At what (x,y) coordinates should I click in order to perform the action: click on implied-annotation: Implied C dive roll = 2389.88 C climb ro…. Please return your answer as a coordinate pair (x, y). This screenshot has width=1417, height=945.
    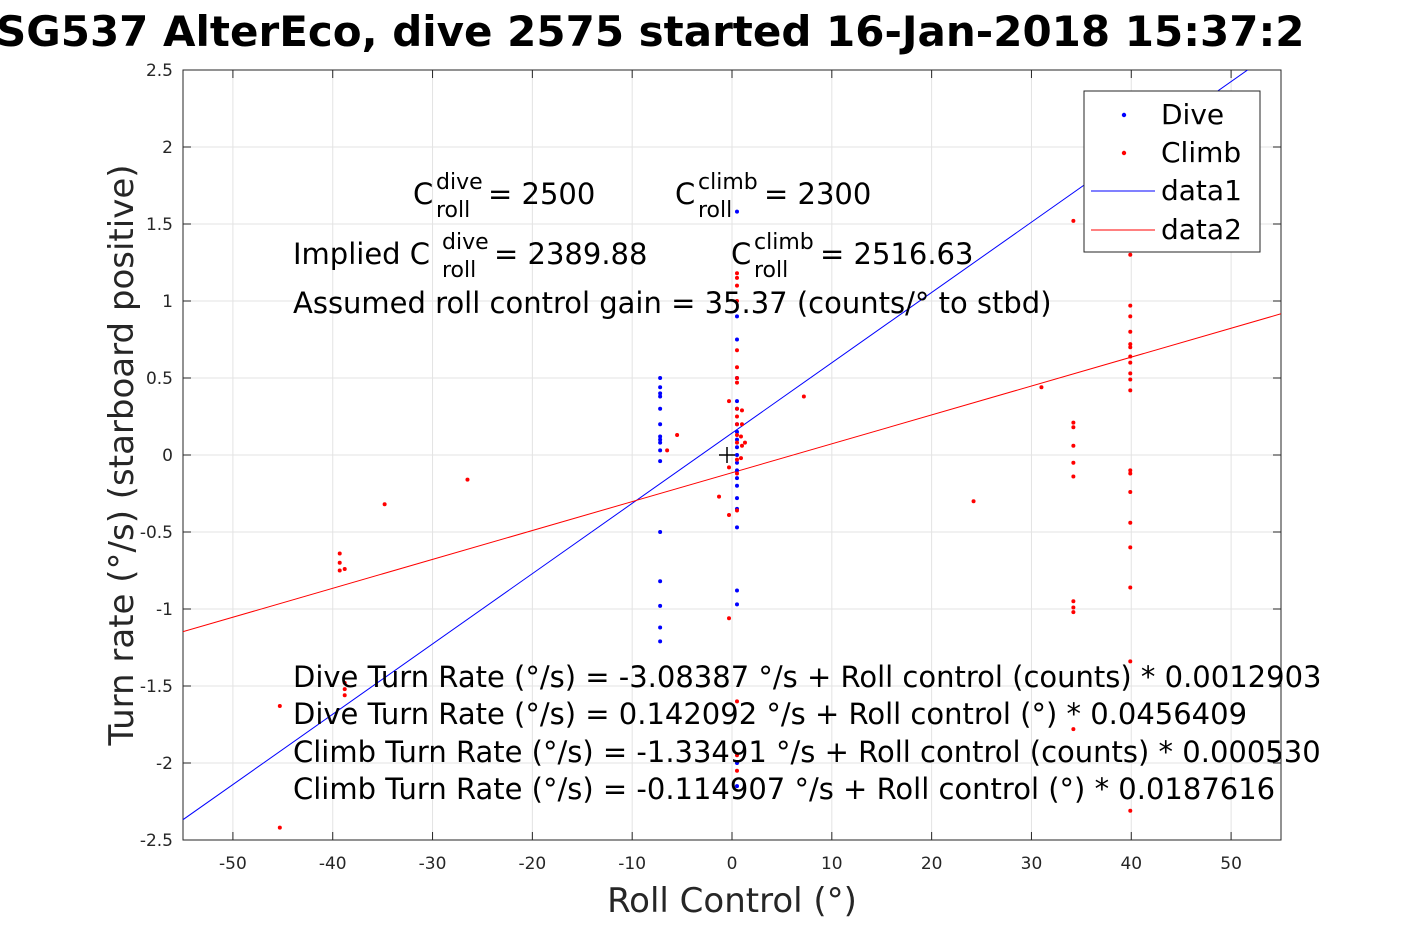
    Looking at the image, I should click on (633, 256).